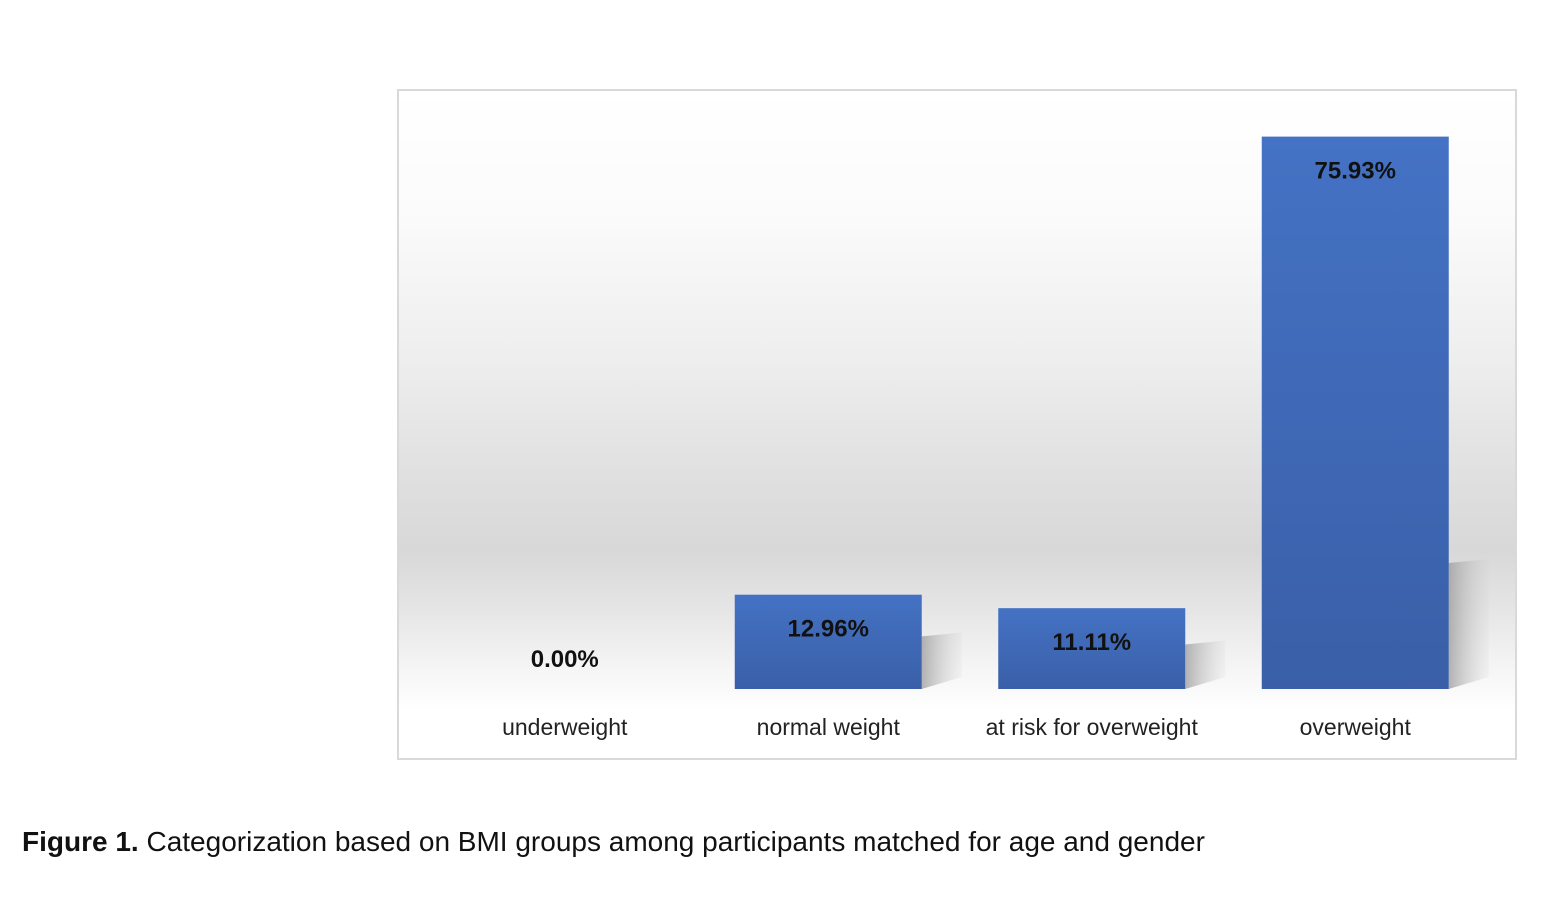 This screenshot has width=1554, height=906. What do you see at coordinates (80, 841) in the screenshot?
I see `figure-number: Figure 1.` at bounding box center [80, 841].